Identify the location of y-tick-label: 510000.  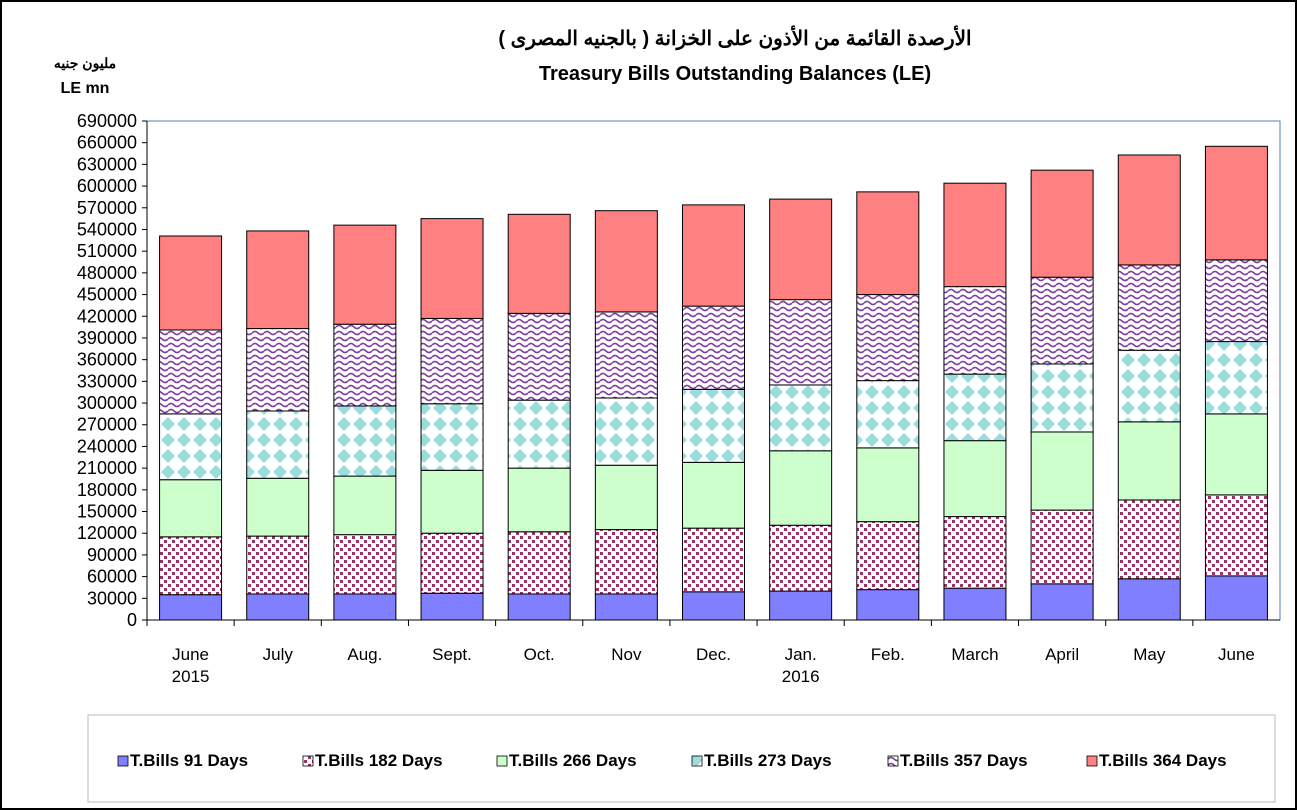
(107, 251).